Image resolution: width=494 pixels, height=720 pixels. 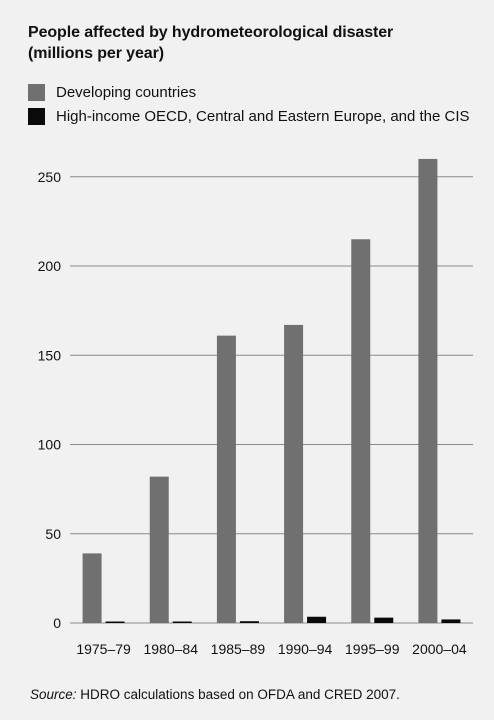 I want to click on legend-item-developing: Developing countries, so click(x=258, y=94).